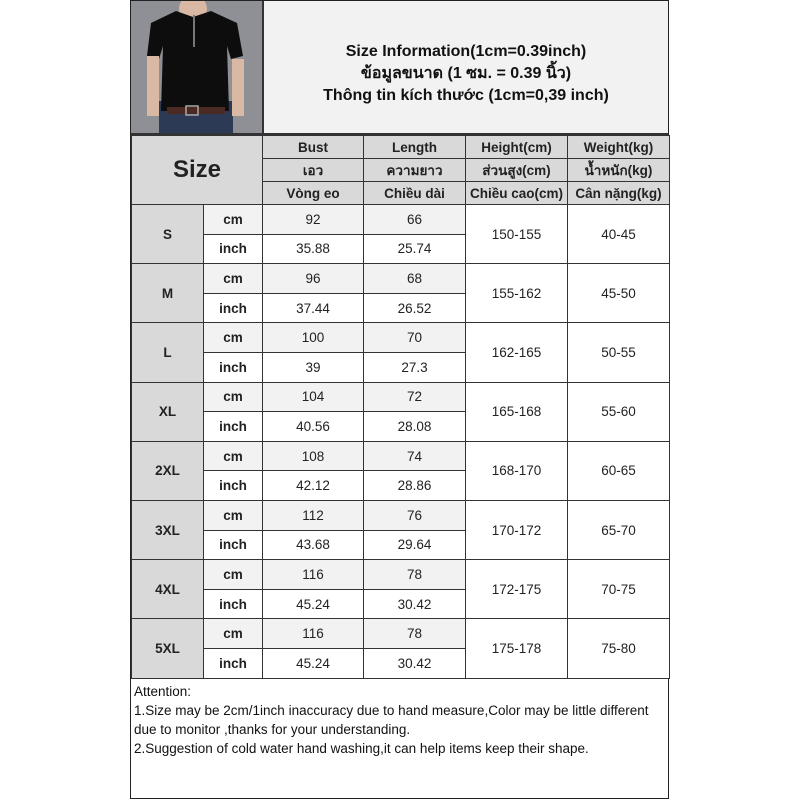 Image resolution: width=800 pixels, height=800 pixels. What do you see at coordinates (618, 648) in the screenshot?
I see `weight-range: 75-80` at bounding box center [618, 648].